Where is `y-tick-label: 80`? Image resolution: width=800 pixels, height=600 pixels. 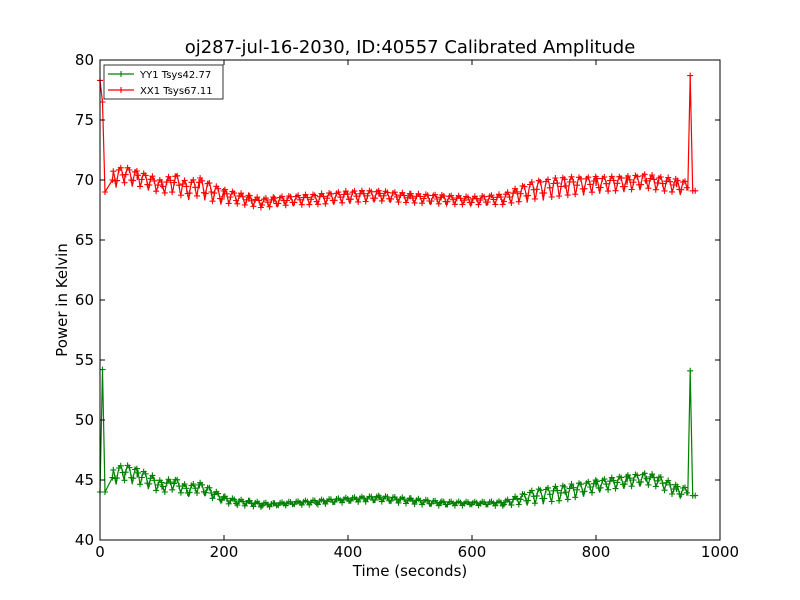 y-tick-label: 80 is located at coordinates (84, 60).